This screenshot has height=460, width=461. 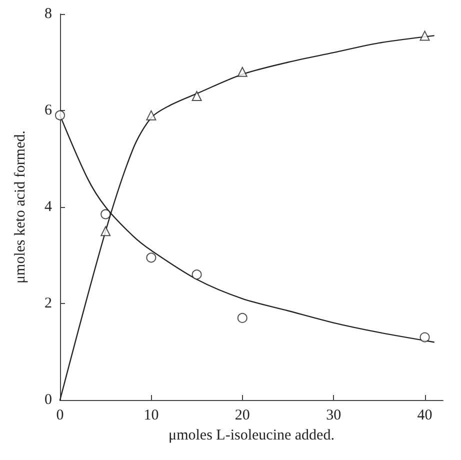 What do you see at coordinates (334, 416) in the screenshot?
I see `x-tick-label: 30` at bounding box center [334, 416].